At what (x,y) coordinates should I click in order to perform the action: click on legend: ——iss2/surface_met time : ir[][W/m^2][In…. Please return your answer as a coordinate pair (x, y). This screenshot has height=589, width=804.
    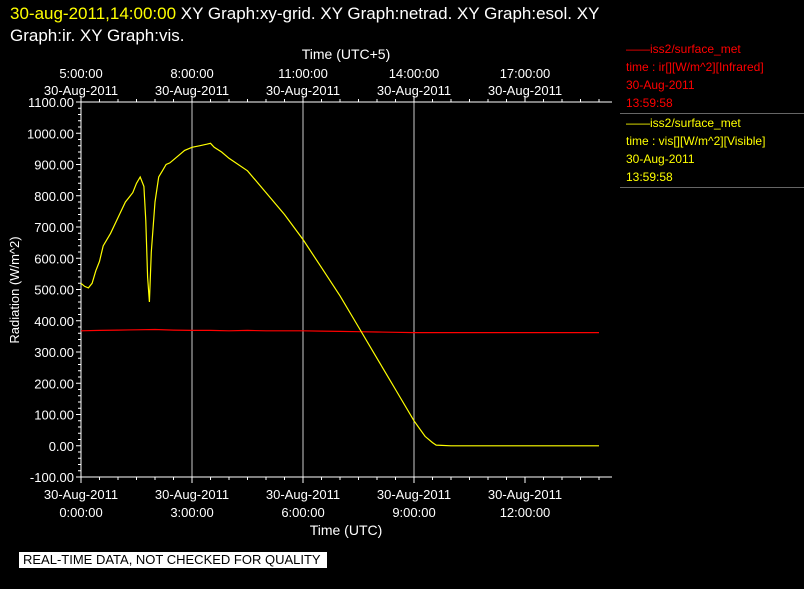
    Looking at the image, I should click on (712, 114).